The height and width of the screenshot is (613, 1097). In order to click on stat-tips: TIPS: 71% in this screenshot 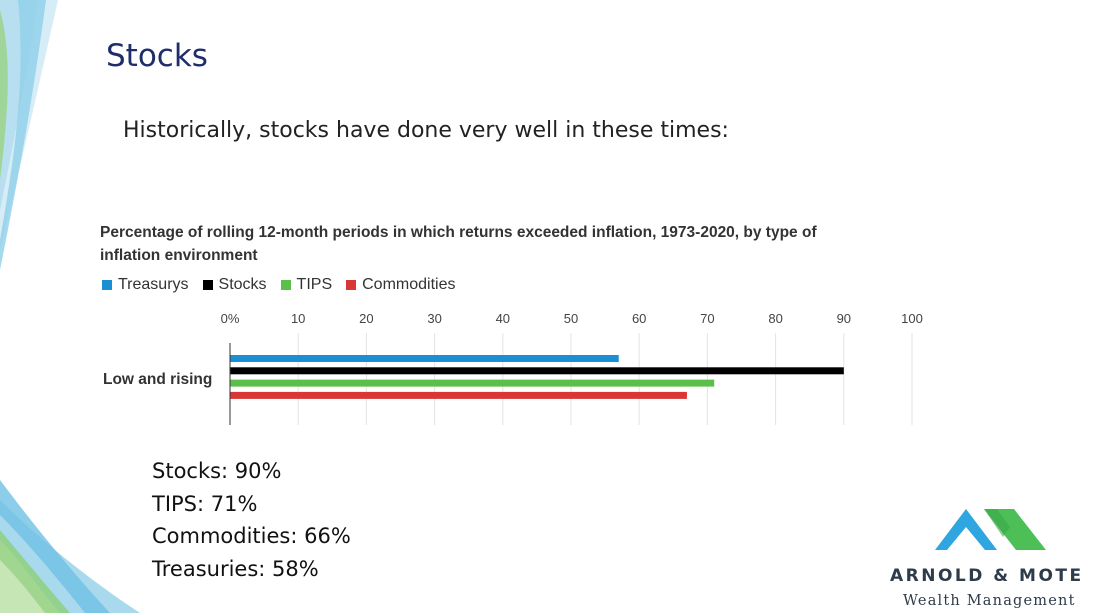, I will do `click(205, 503)`.